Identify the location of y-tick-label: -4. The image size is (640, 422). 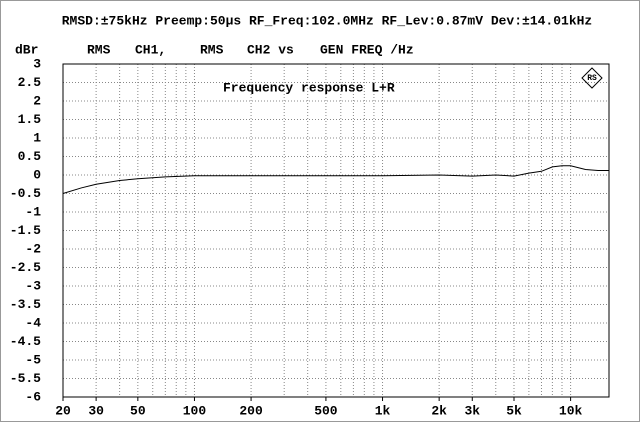
(33, 322).